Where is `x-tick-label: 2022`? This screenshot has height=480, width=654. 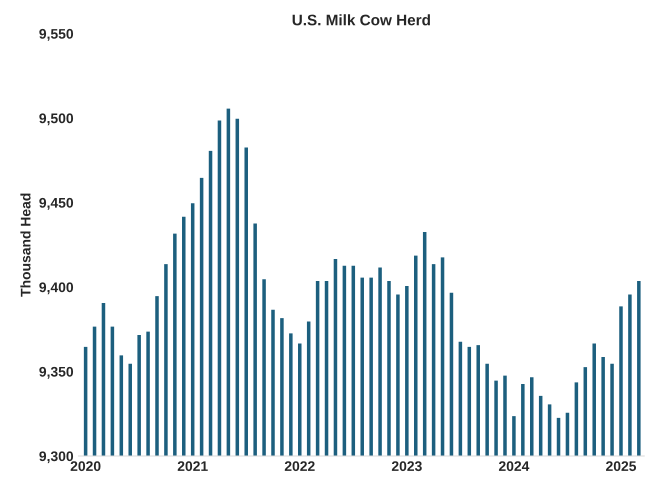 x-tick-label: 2022 is located at coordinates (299, 466).